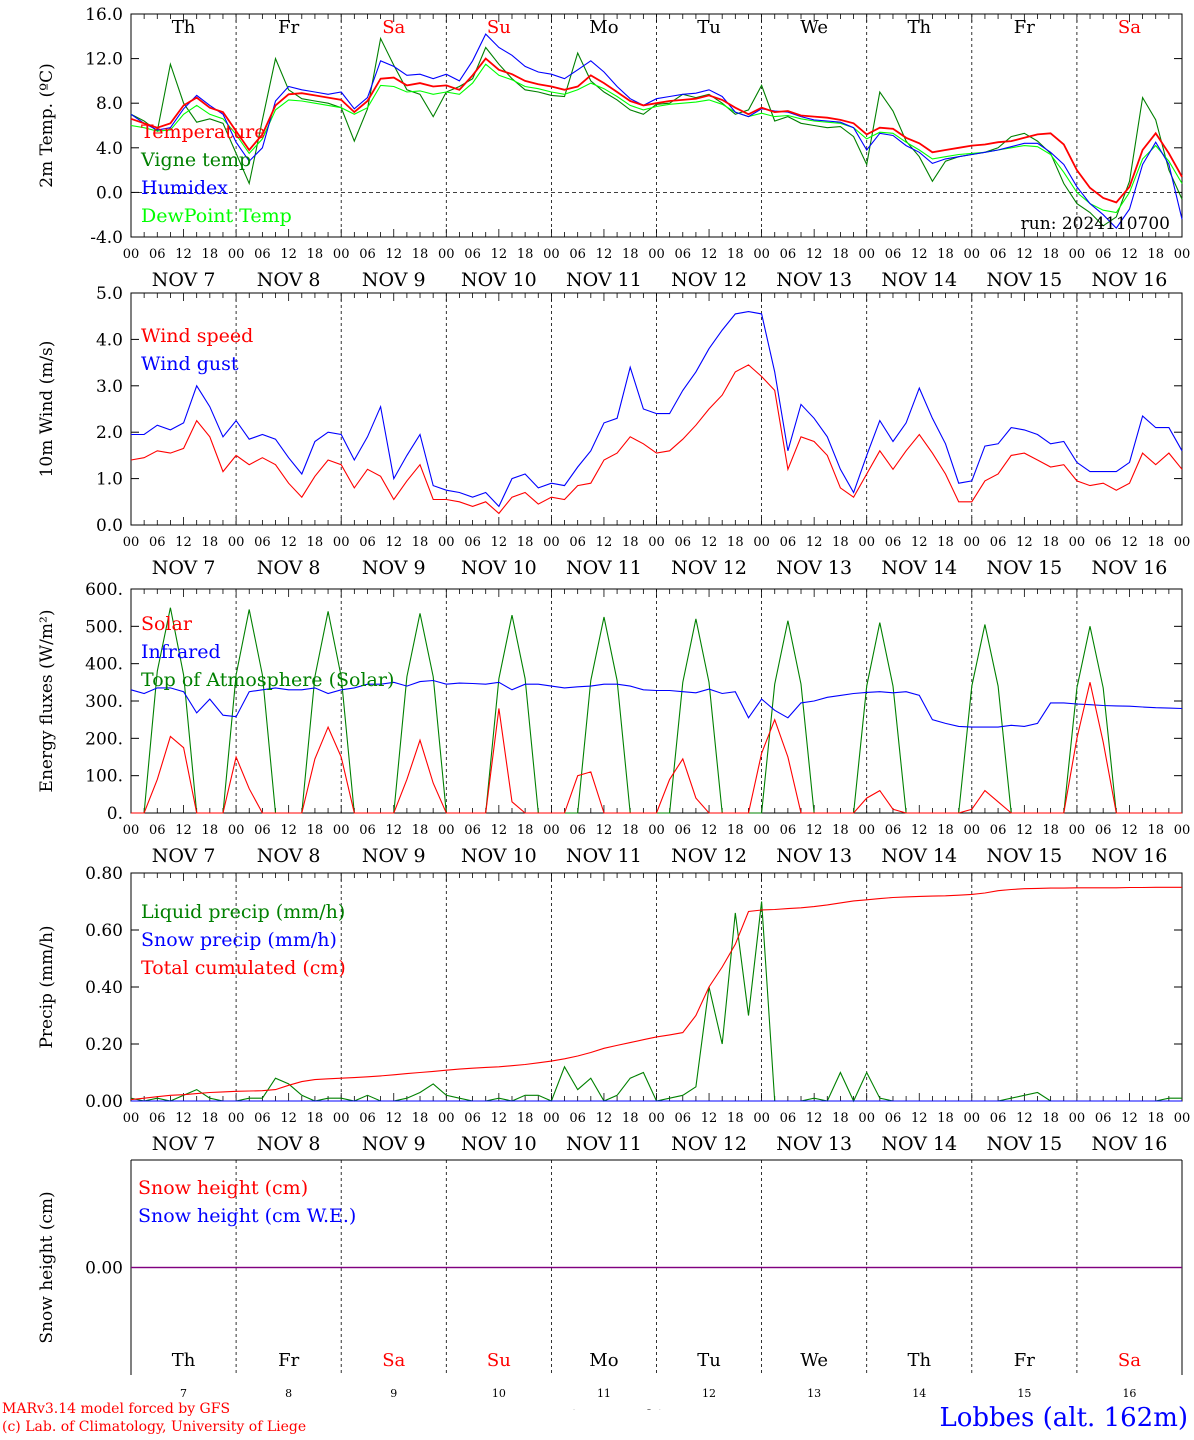  What do you see at coordinates (499, 856) in the screenshot?
I see `energy-day-label: NOV 10` at bounding box center [499, 856].